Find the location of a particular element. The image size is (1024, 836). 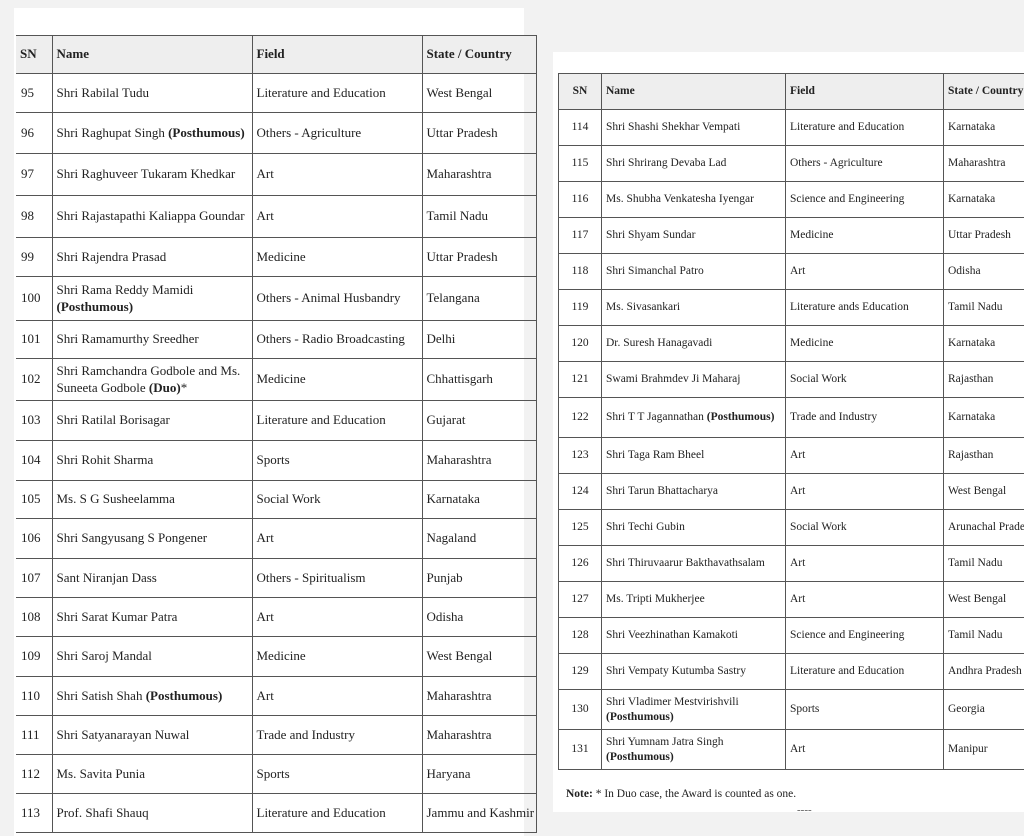

cell-sn: 118 is located at coordinates (580, 271).